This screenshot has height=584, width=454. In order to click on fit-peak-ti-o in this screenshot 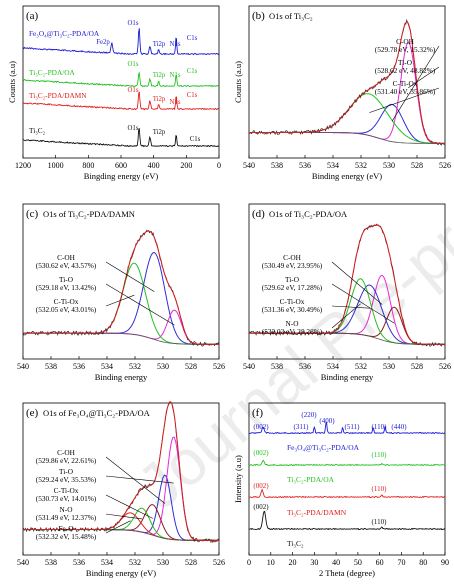, I will do `click(121, 327)`.